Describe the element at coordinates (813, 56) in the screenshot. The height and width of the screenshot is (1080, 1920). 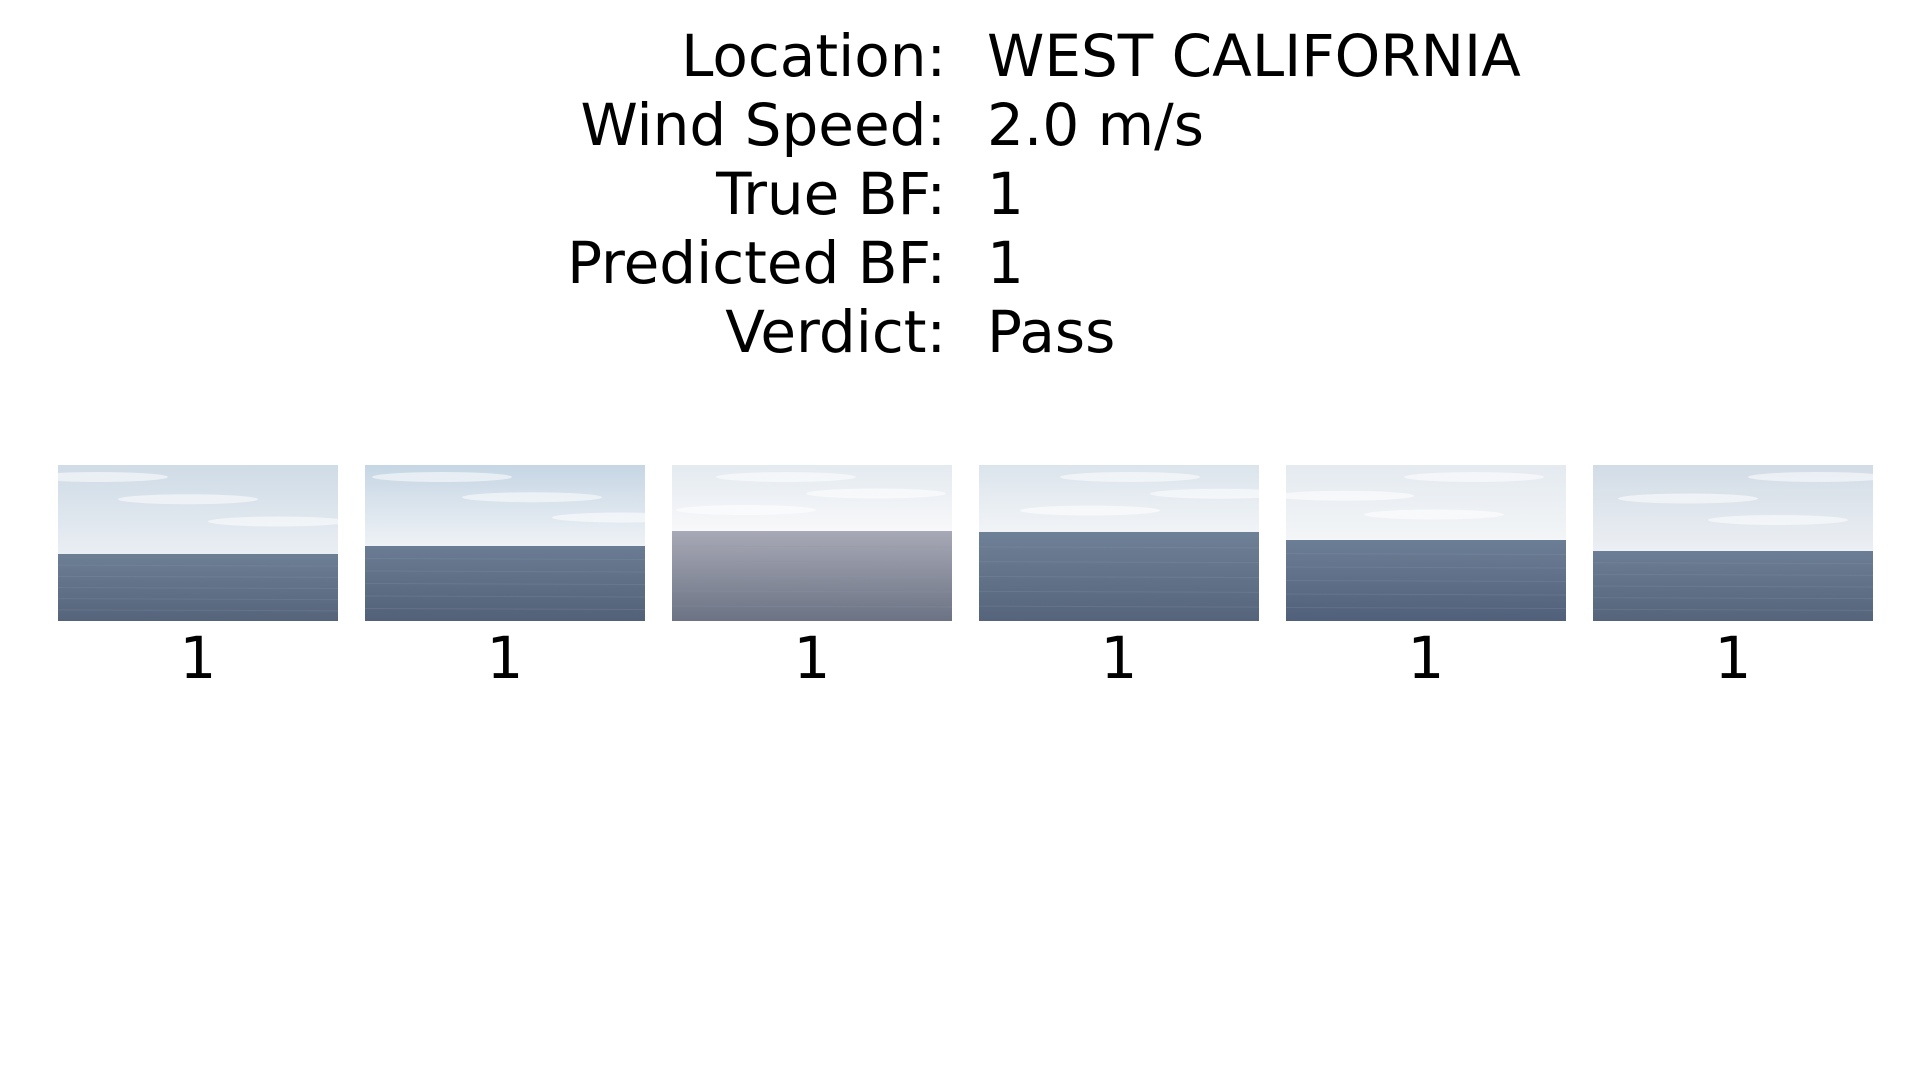
I see `location-label: Location:` at that location.